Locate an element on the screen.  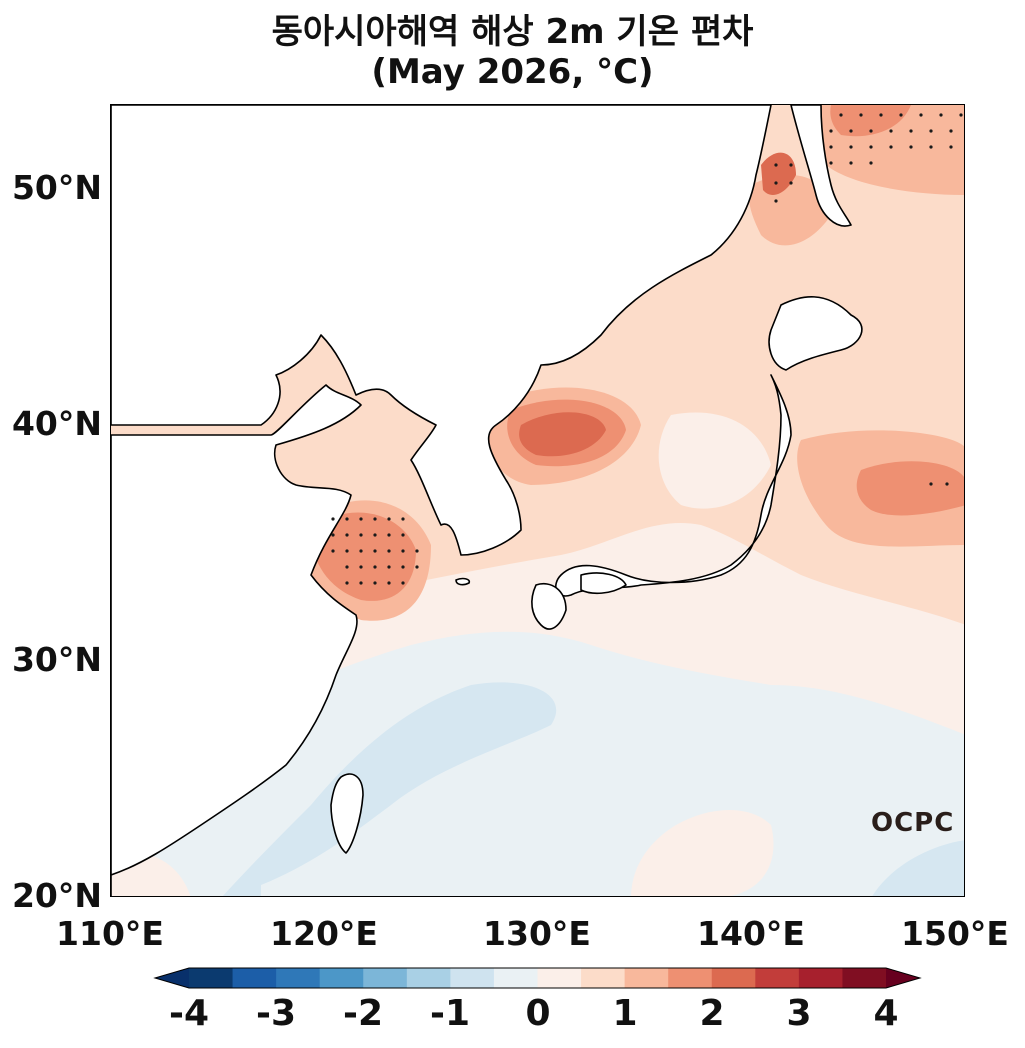
lat-label-40n: 40°N is located at coordinates (56, 423).